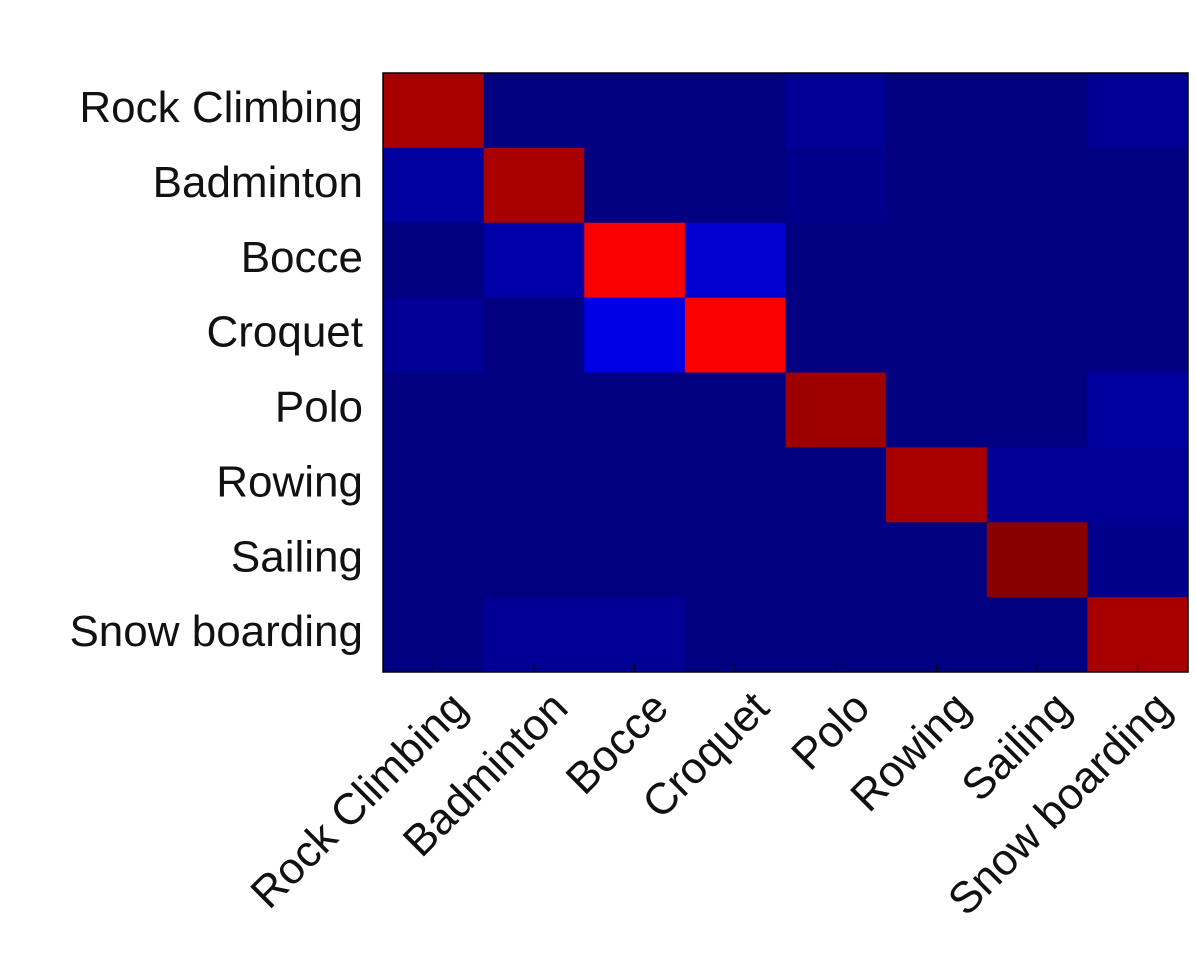 The image size is (1196, 963). I want to click on y-tick-label: Polo, so click(319, 407).